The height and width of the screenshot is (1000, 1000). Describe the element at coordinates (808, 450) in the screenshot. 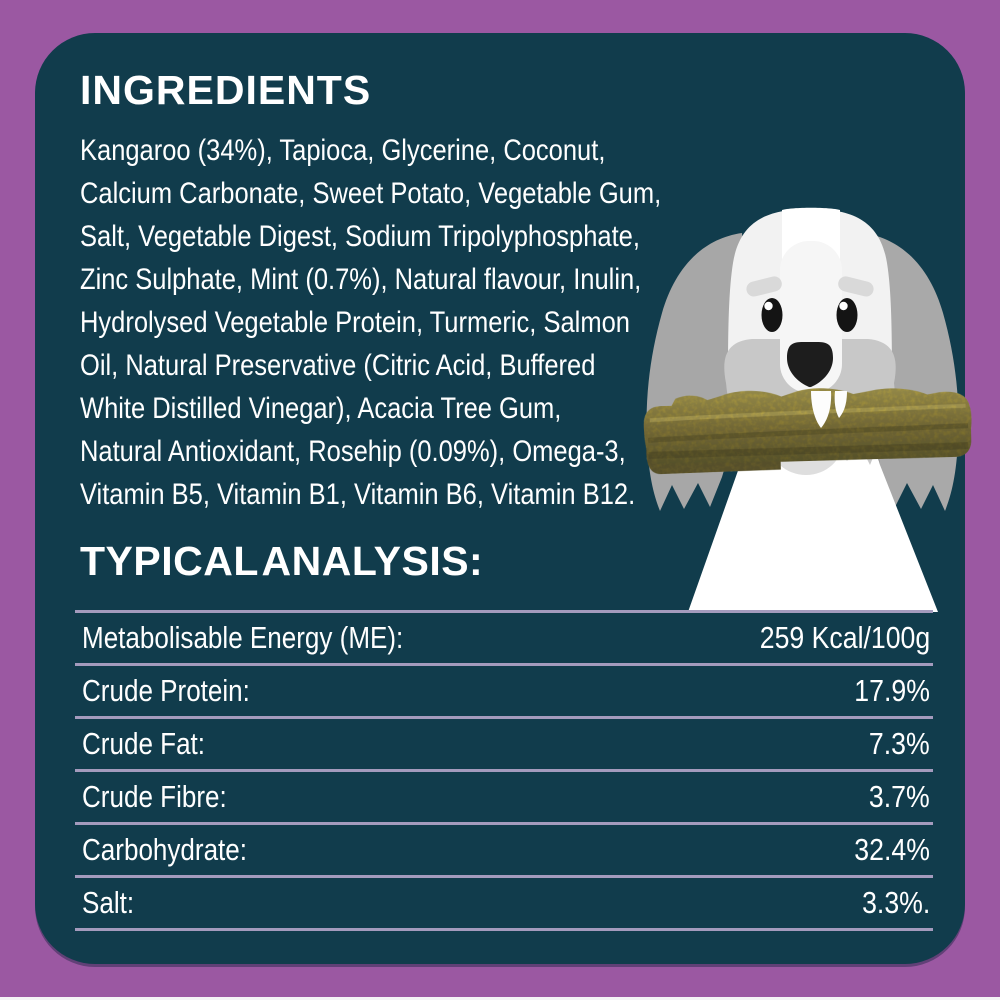

I see `dental-stick-bottom-edge` at that location.